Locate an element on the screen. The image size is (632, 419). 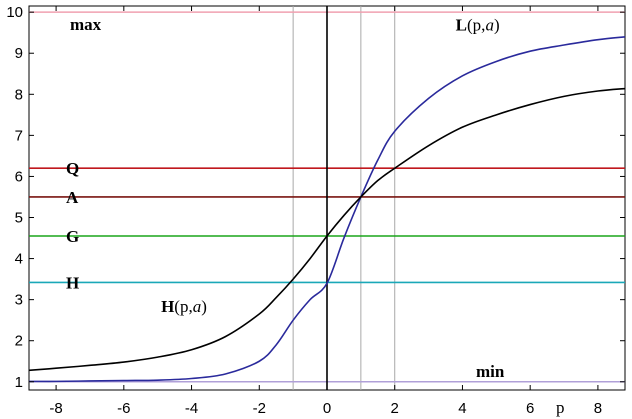
y-tick-label: 1 is located at coordinates (19, 382).